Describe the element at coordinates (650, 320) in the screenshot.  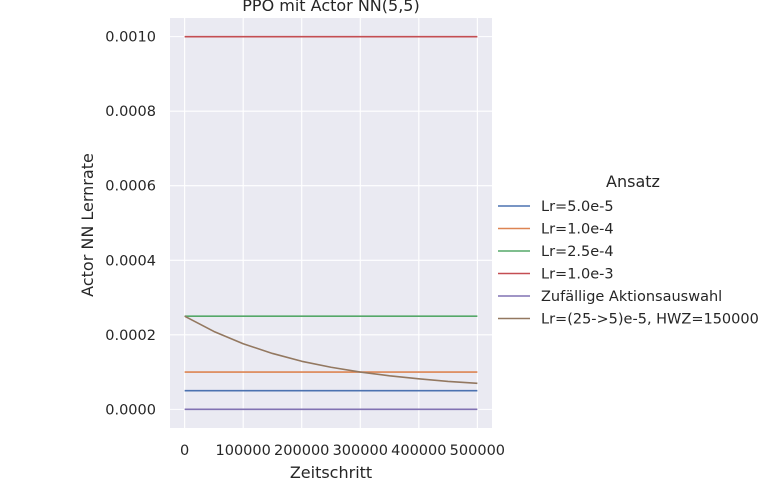
I see `legend-label: Lr=(25->5)e-5, HWZ=150000` at that location.